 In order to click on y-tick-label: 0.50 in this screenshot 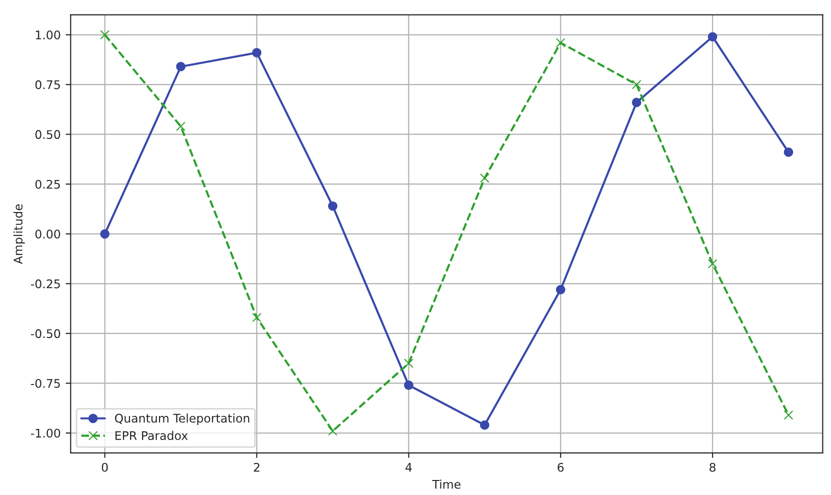, I will do `click(47, 134)`.